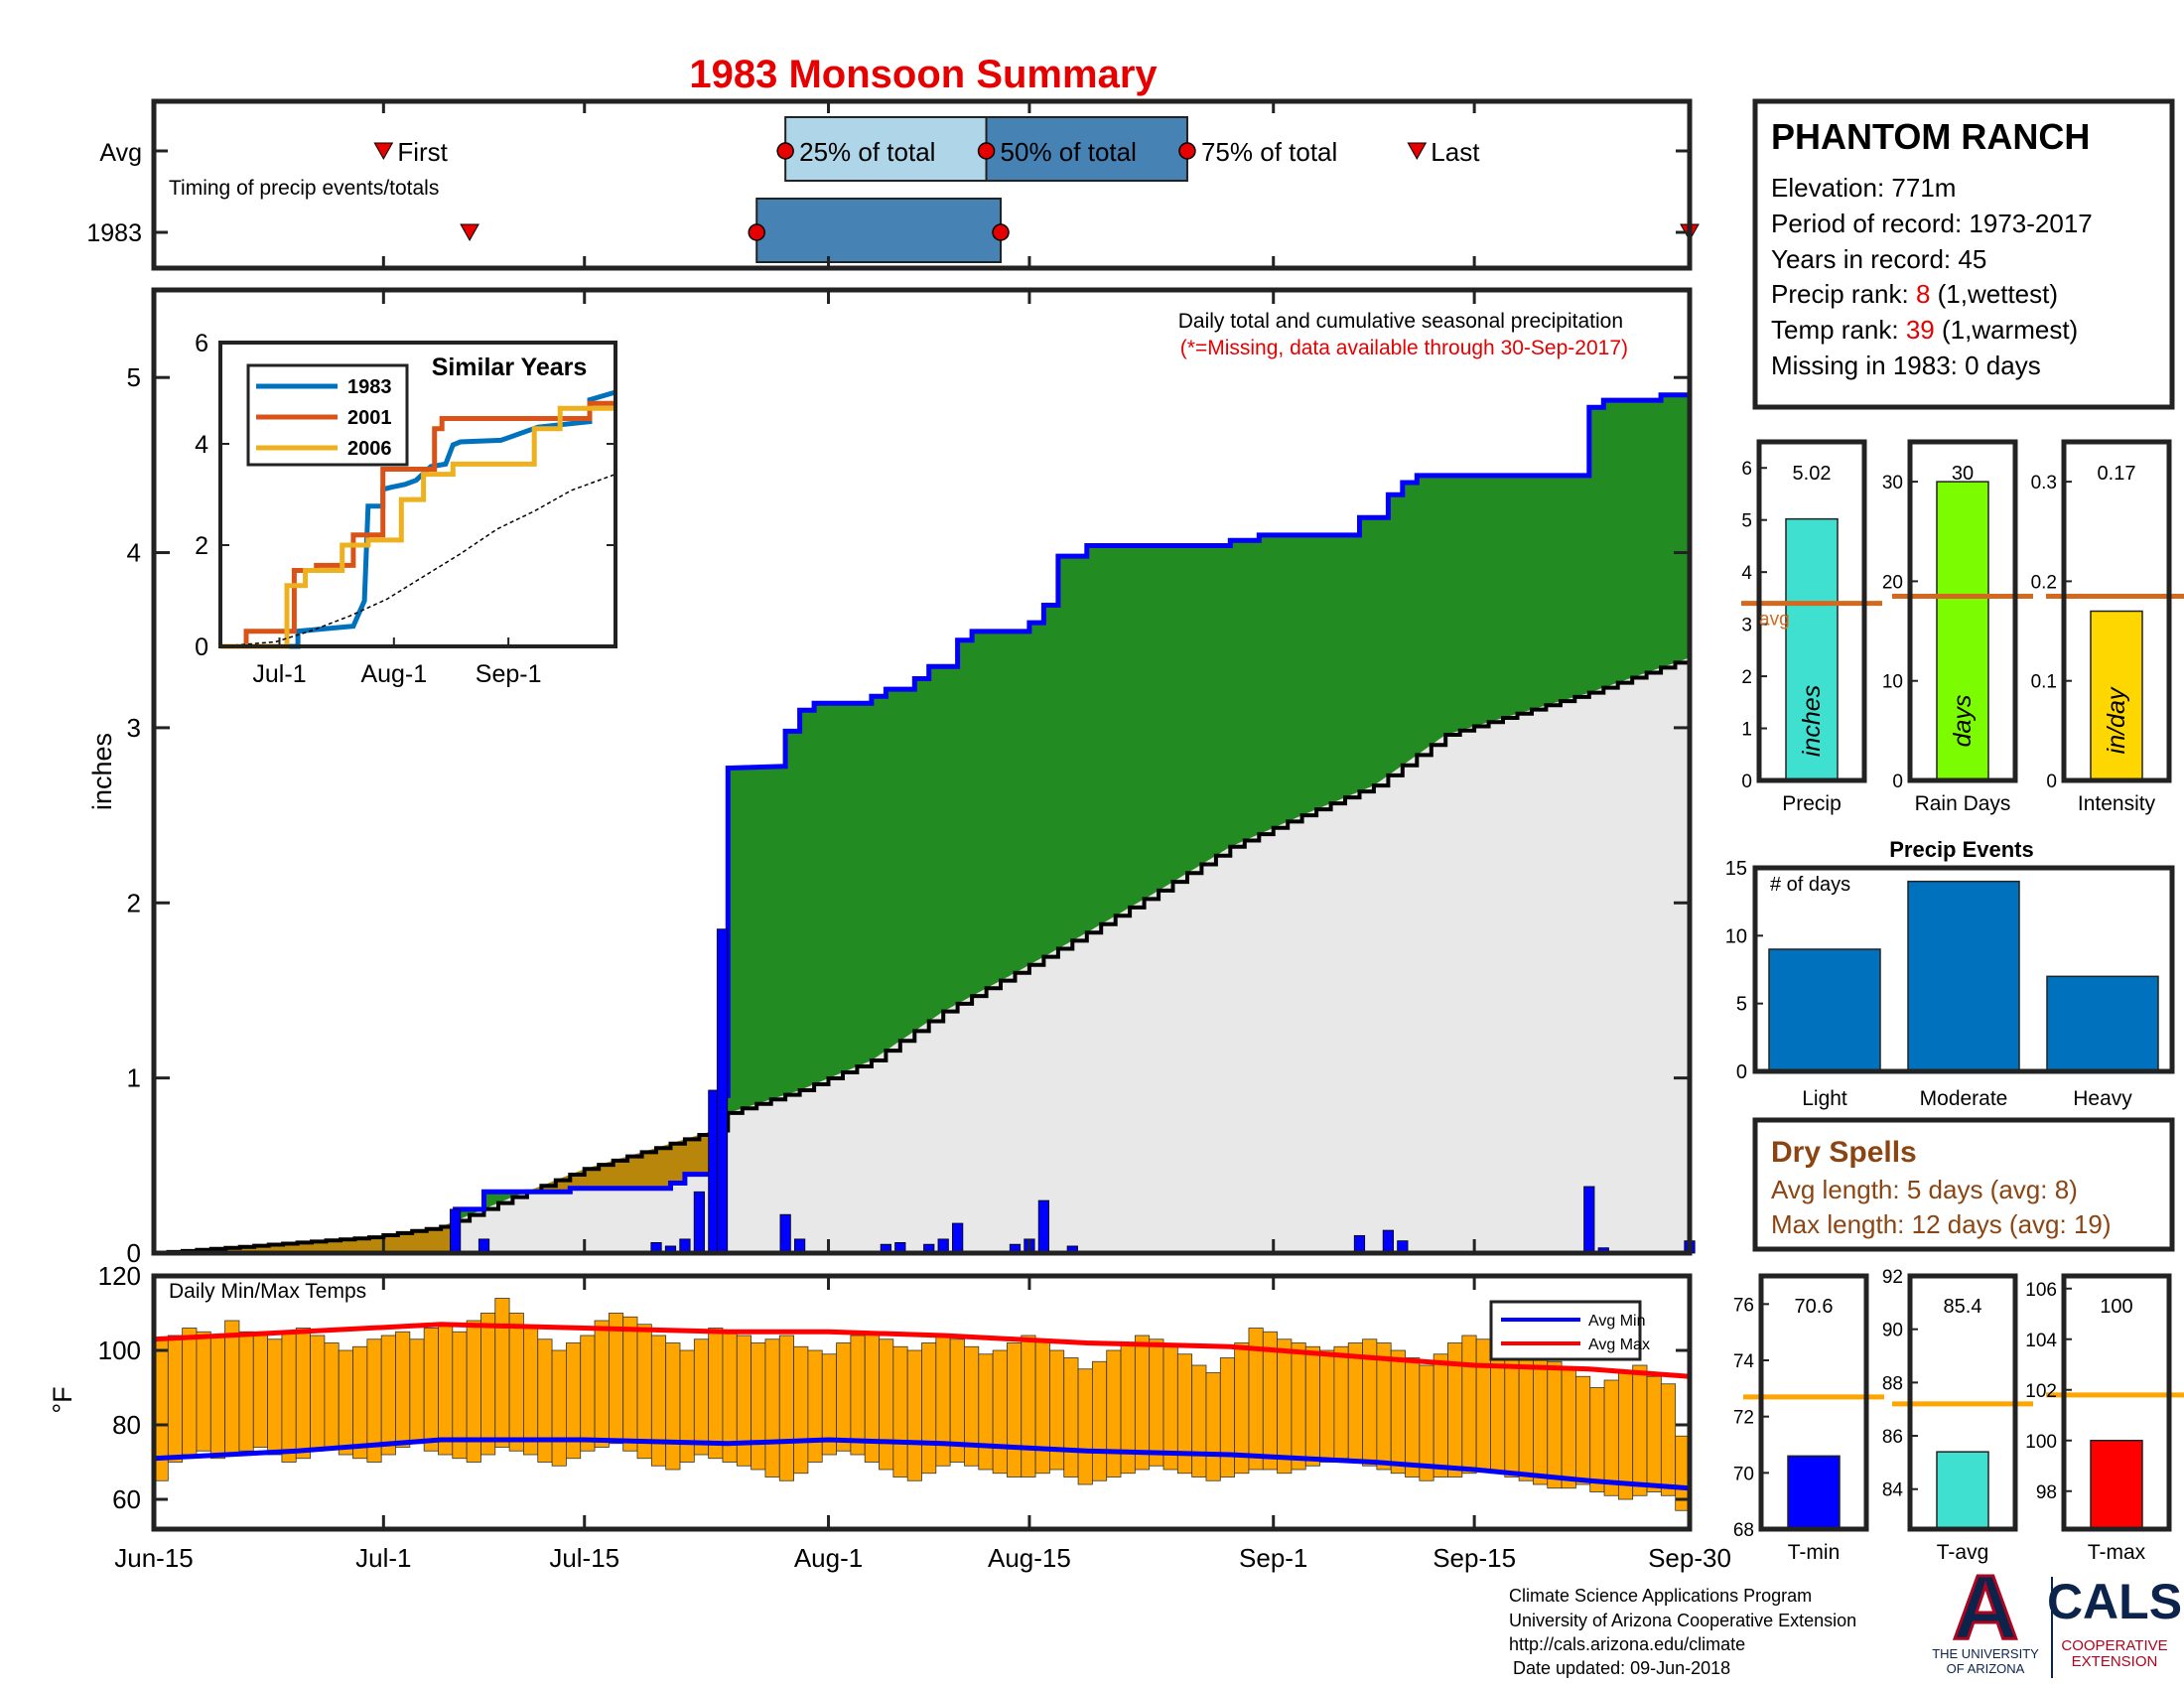 Image resolution: width=2184 pixels, height=1688 pixels. What do you see at coordinates (2117, 803) in the screenshot?
I see `total-category-2: Intensity` at bounding box center [2117, 803].